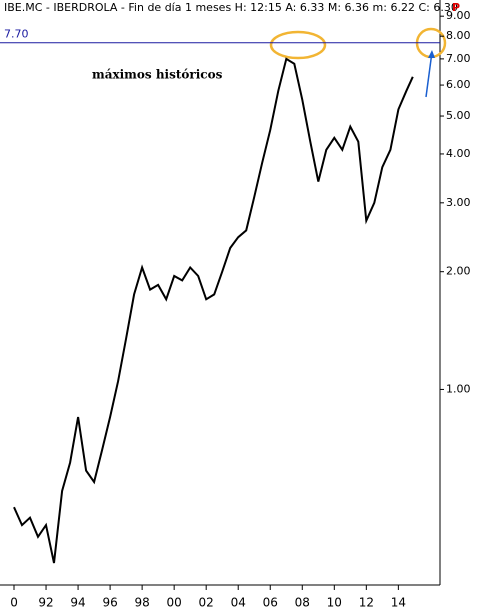 Image resolution: width=477 pixels, height=611 pixels. I want to click on x-tick-label: 14, so click(398, 603).